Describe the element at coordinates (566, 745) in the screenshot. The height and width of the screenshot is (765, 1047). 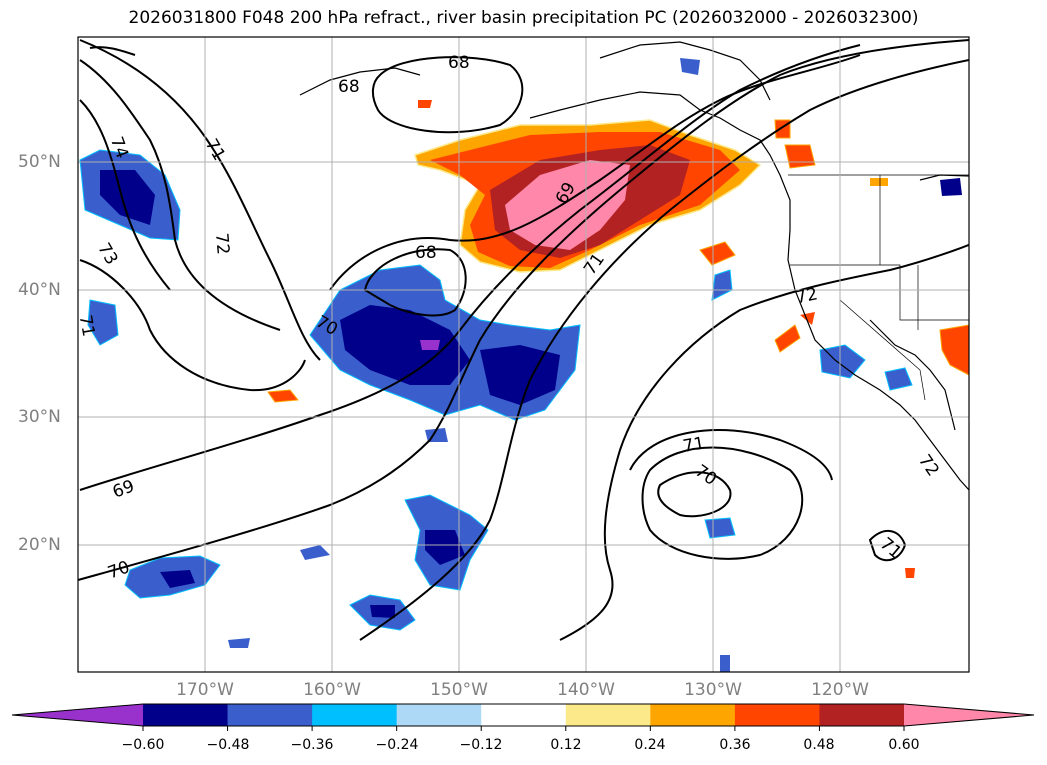
I see `colorbar-tick-label: 0.12` at that location.